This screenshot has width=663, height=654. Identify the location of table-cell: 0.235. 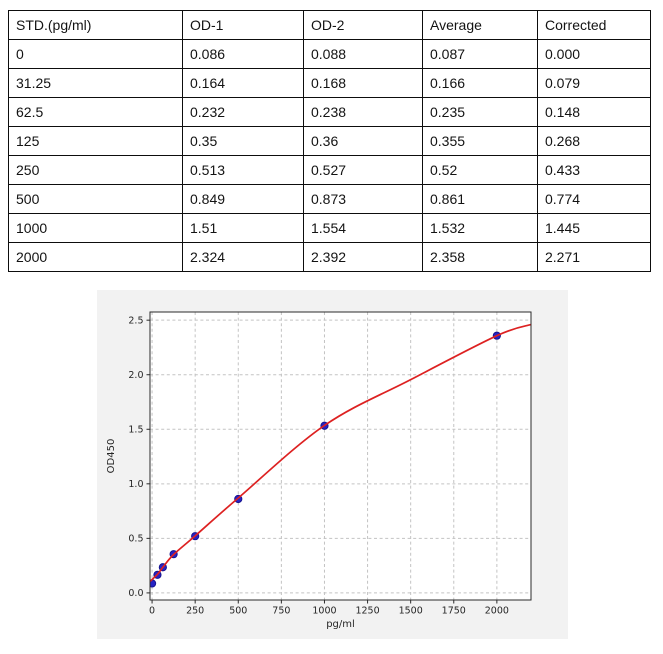
(480, 112).